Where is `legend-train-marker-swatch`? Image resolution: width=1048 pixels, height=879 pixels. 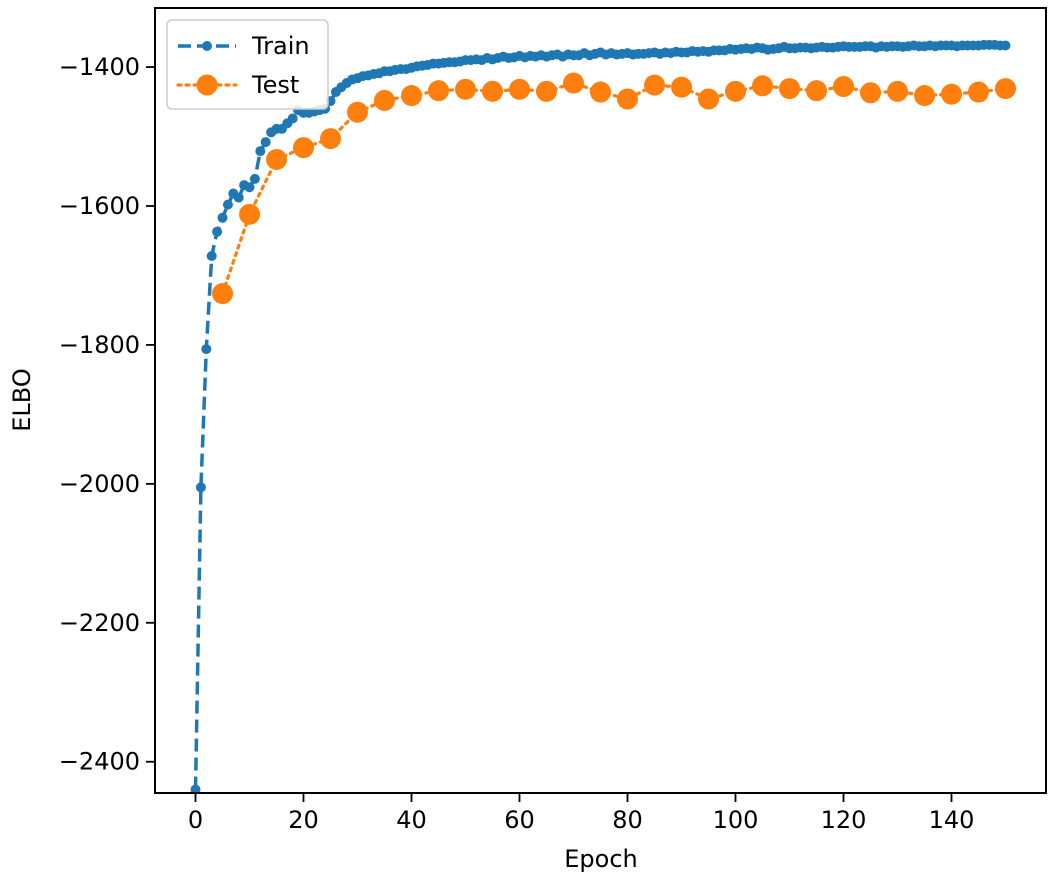
legend-train-marker-swatch is located at coordinates (207, 46).